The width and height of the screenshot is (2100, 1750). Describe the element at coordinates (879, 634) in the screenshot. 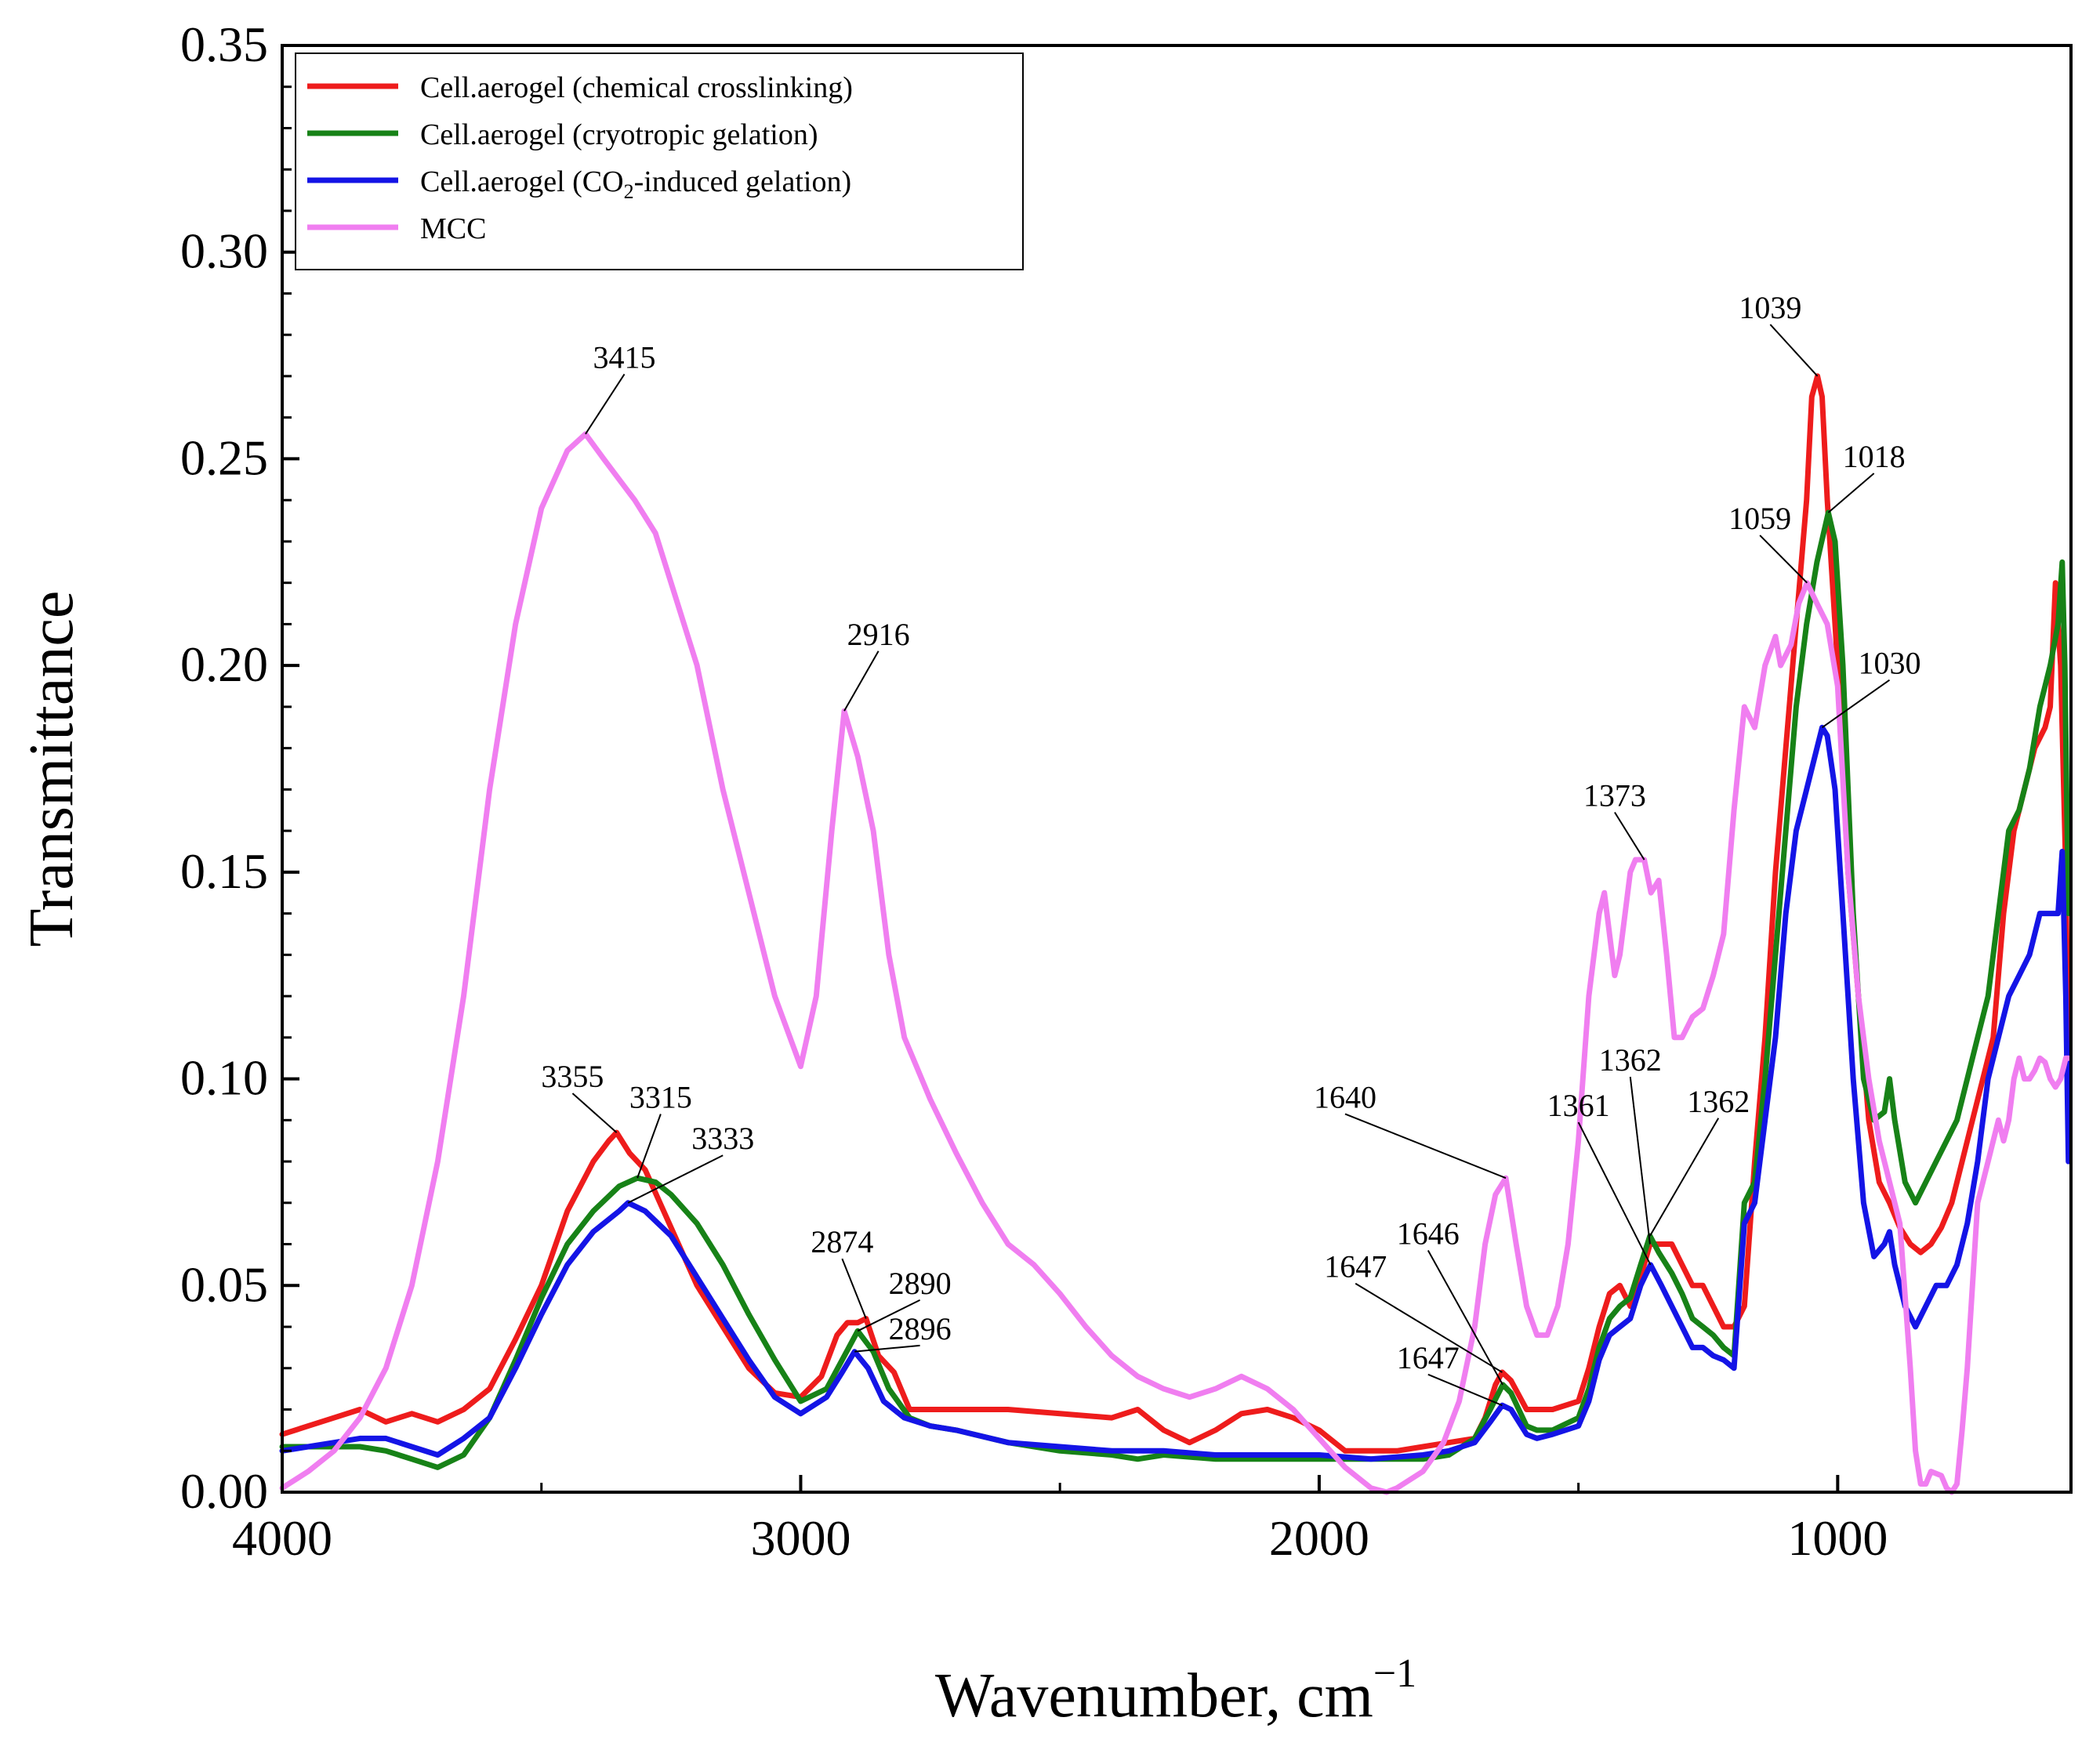

I see `peak-label: 2916` at that location.